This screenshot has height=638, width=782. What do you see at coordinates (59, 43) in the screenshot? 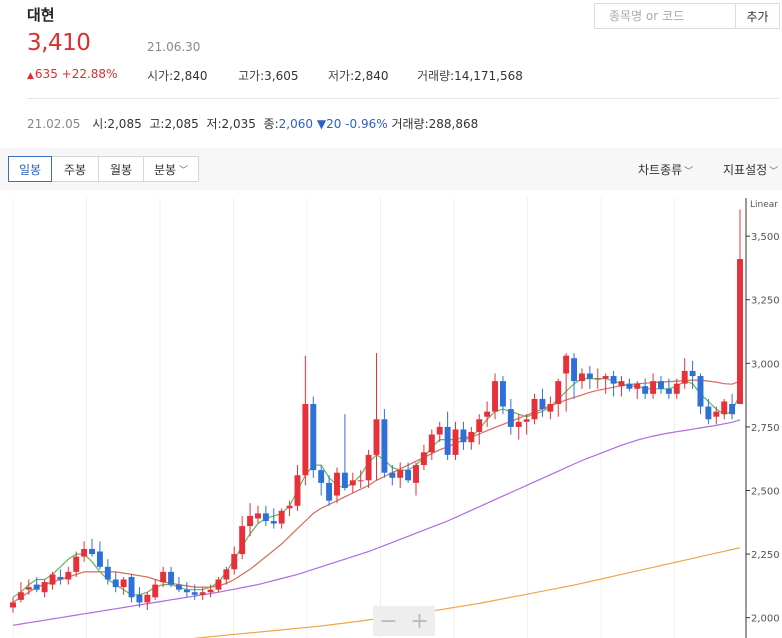
I see `current-price: 3,410` at bounding box center [59, 43].